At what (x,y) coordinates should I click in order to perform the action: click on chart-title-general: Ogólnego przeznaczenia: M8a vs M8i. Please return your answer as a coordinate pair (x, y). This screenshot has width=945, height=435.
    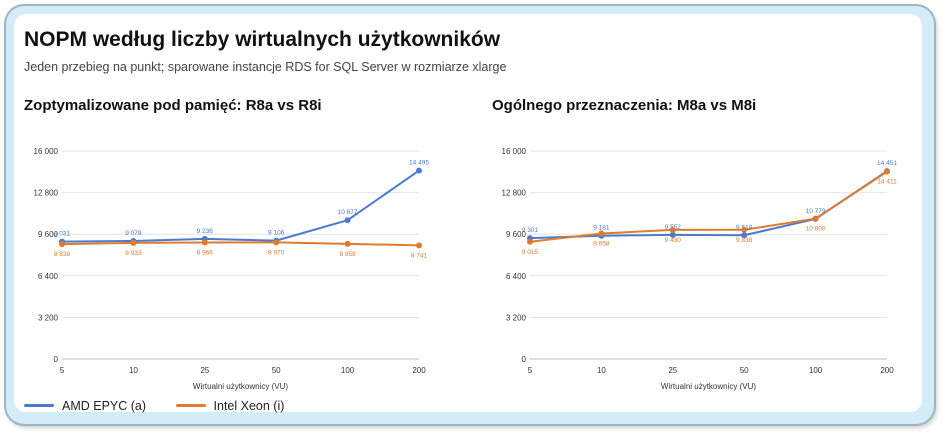
    Looking at the image, I should click on (624, 105).